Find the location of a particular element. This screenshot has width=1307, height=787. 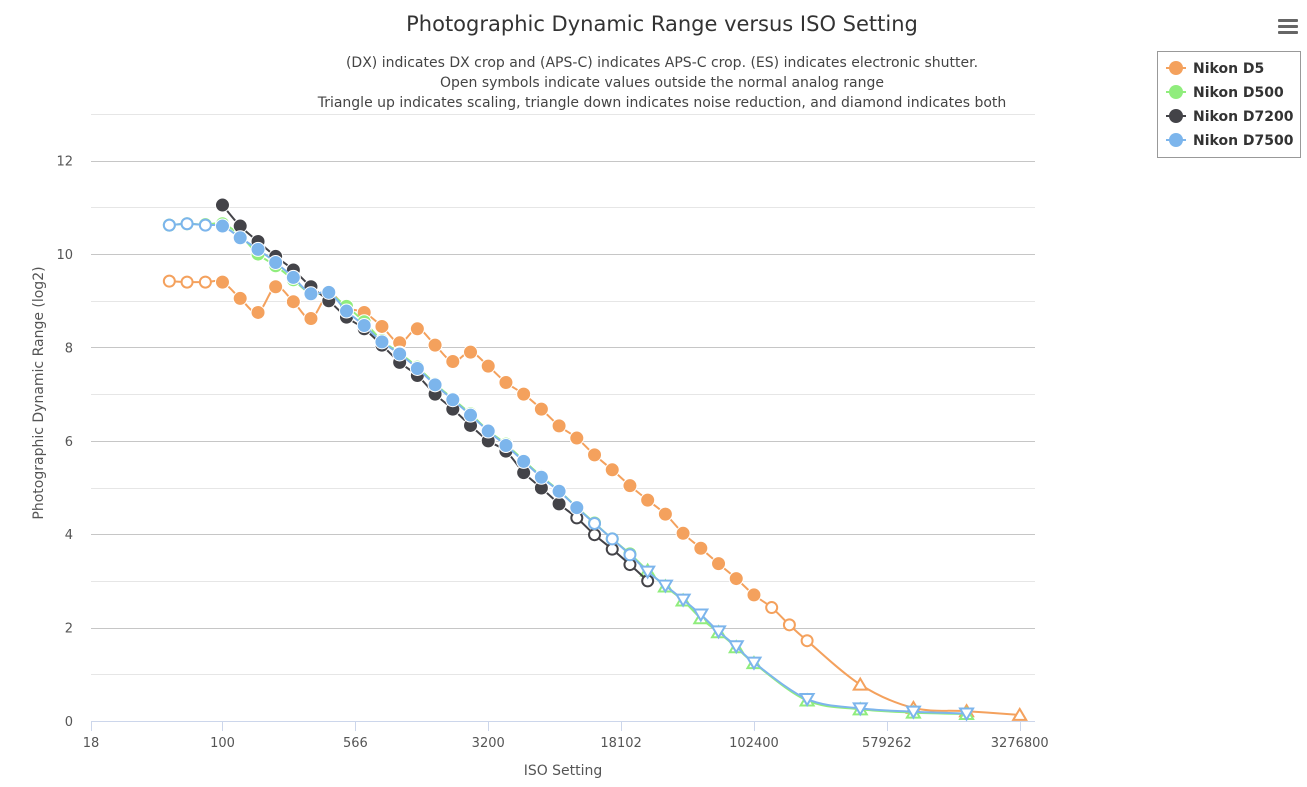

y-tick-label: 8 is located at coordinates (69, 348).